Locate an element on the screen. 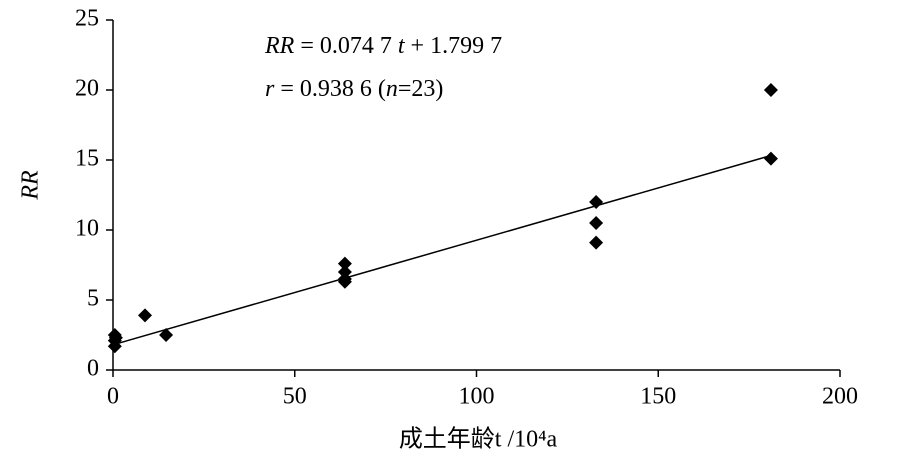 The width and height of the screenshot is (901, 471). y-tick-label: 5 is located at coordinates (93, 299).